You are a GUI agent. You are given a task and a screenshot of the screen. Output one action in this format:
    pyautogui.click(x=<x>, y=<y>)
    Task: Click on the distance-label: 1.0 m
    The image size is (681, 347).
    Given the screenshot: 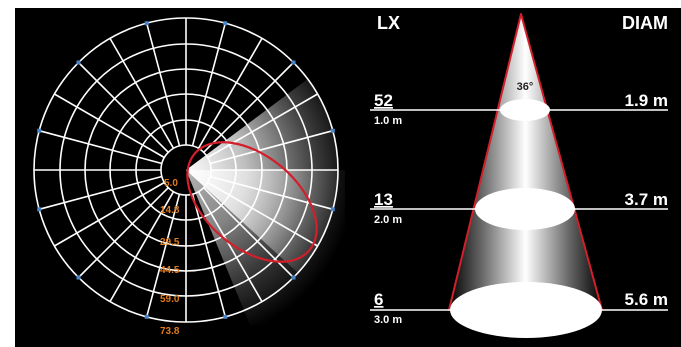 What is the action you would take?
    pyautogui.click(x=388, y=121)
    